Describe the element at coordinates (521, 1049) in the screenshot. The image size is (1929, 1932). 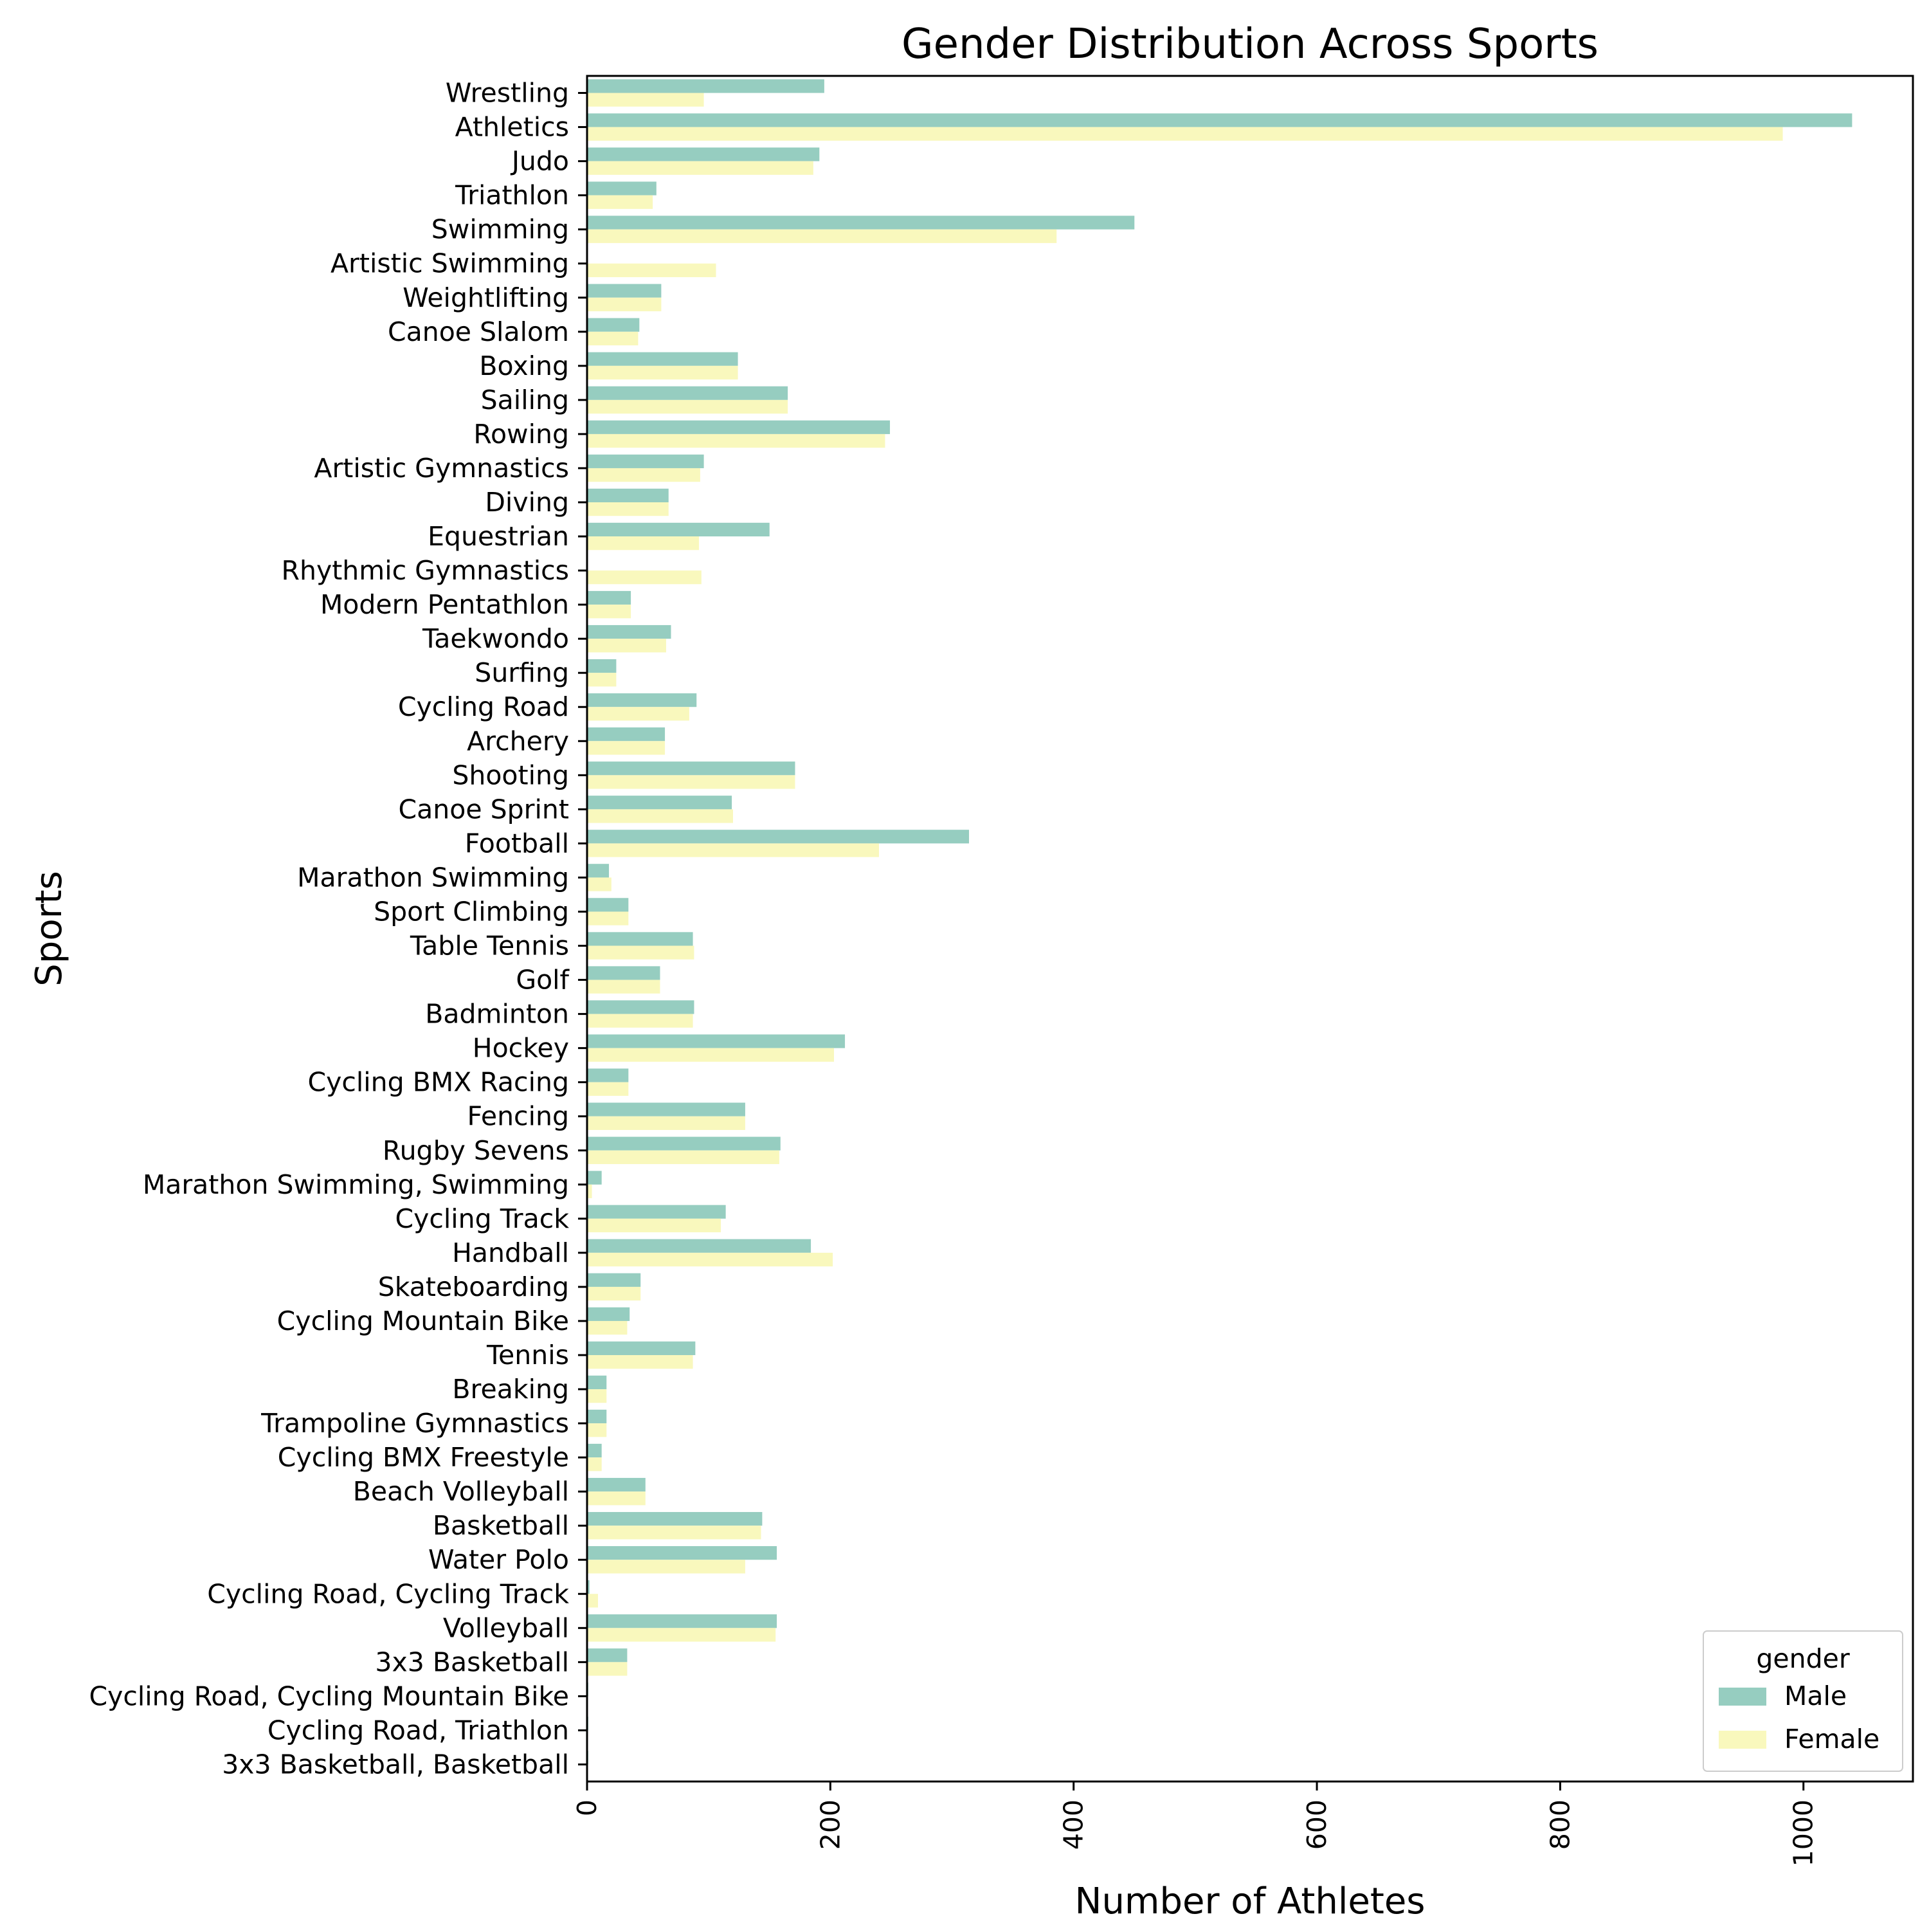
I see `y-tick-label: Hockey` at that location.